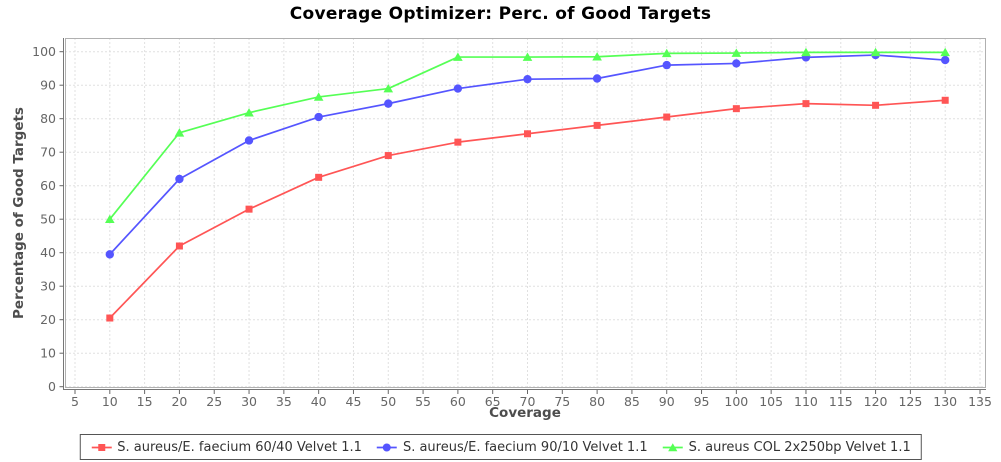 This screenshot has height=462, width=1001. Describe the element at coordinates (910, 401) in the screenshot. I see `svg-text: 125` at that location.